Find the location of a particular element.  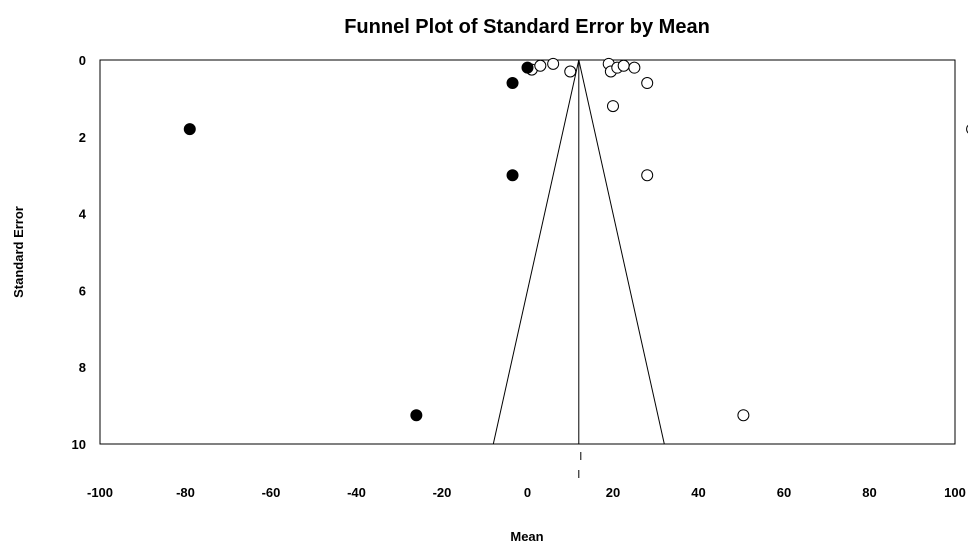

x-tick-label: 20 is located at coordinates (613, 492).